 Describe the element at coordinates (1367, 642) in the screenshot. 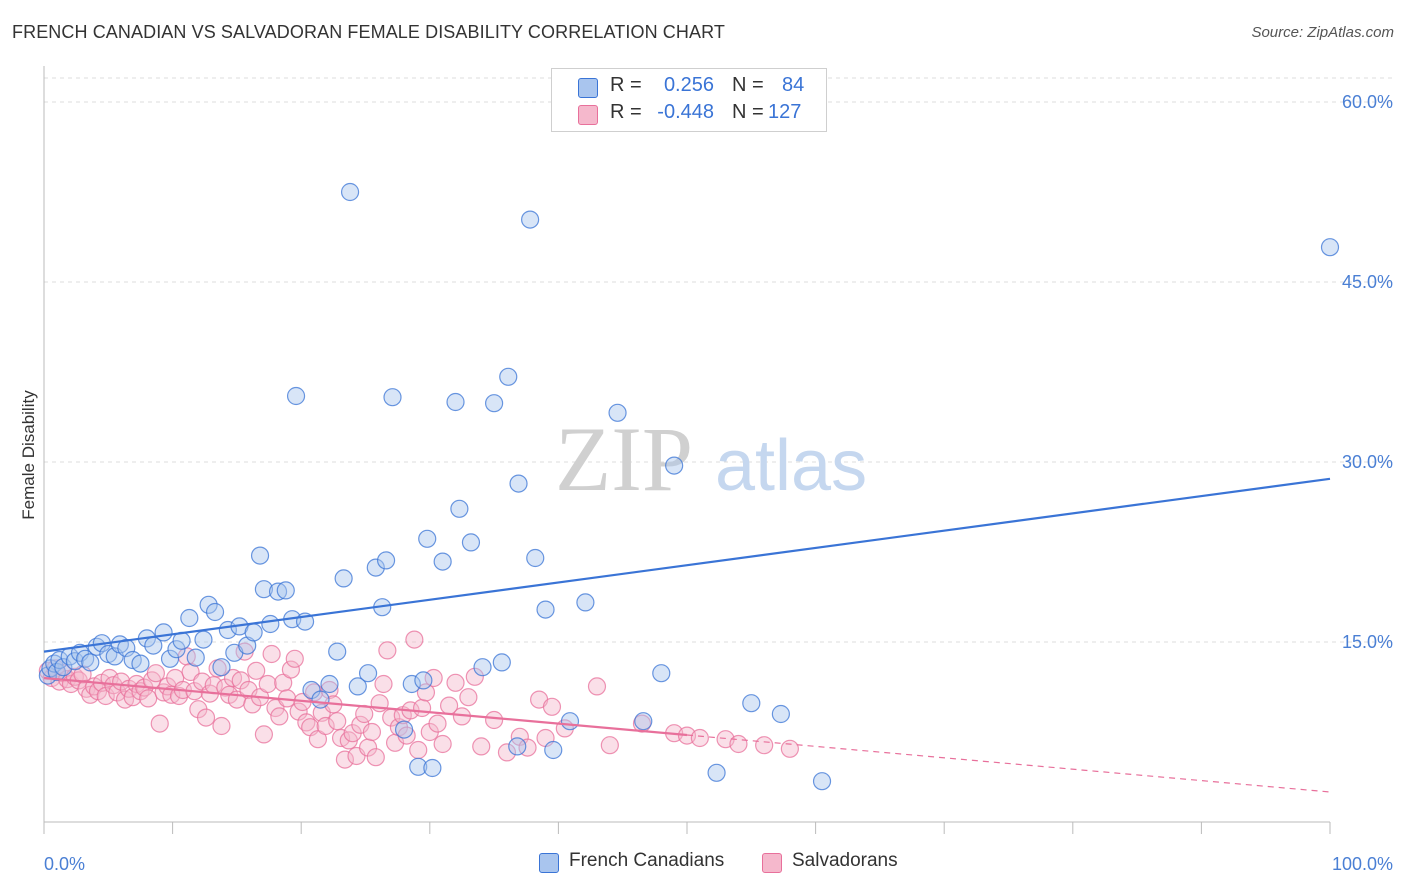

I see `y-tick-label: 15.0%` at that location.